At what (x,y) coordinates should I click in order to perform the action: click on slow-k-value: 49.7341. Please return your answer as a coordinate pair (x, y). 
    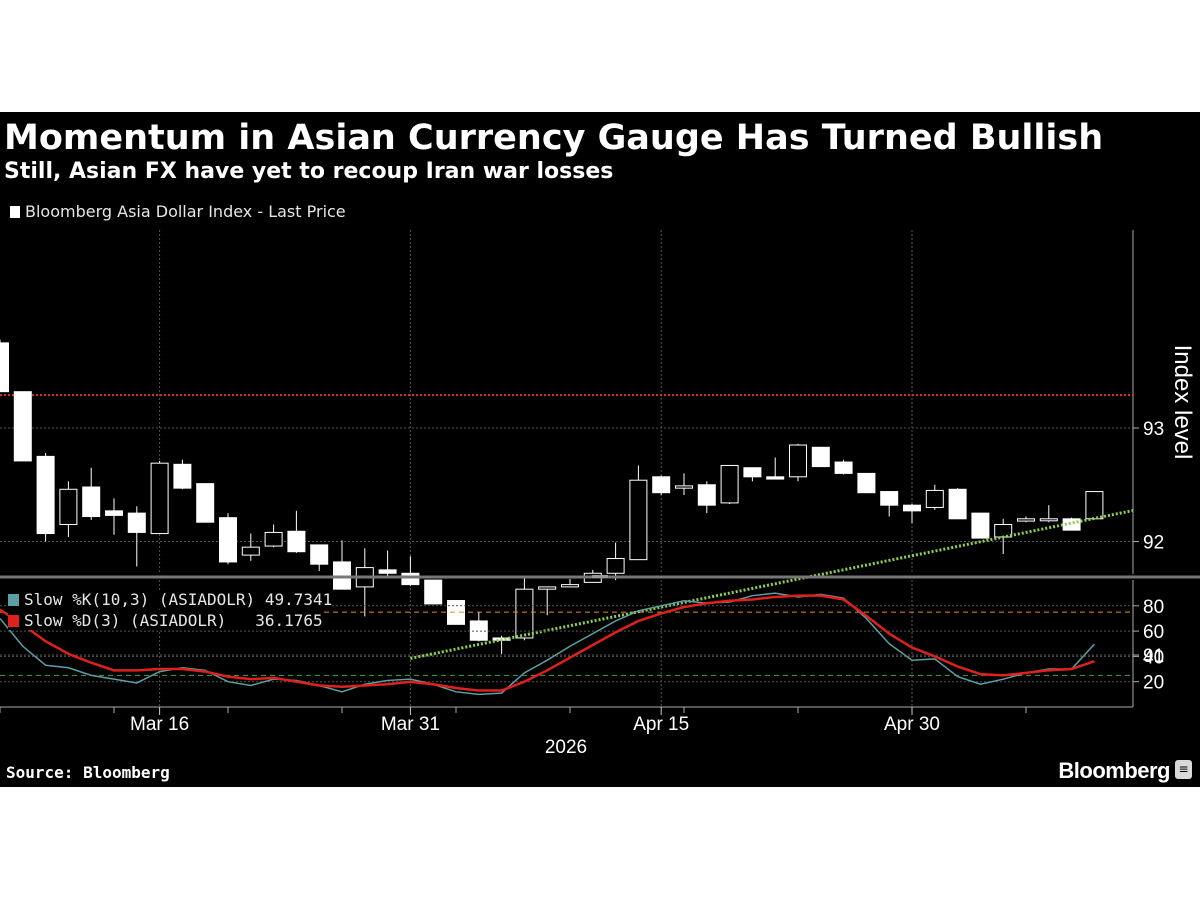
    Looking at the image, I should click on (298, 599).